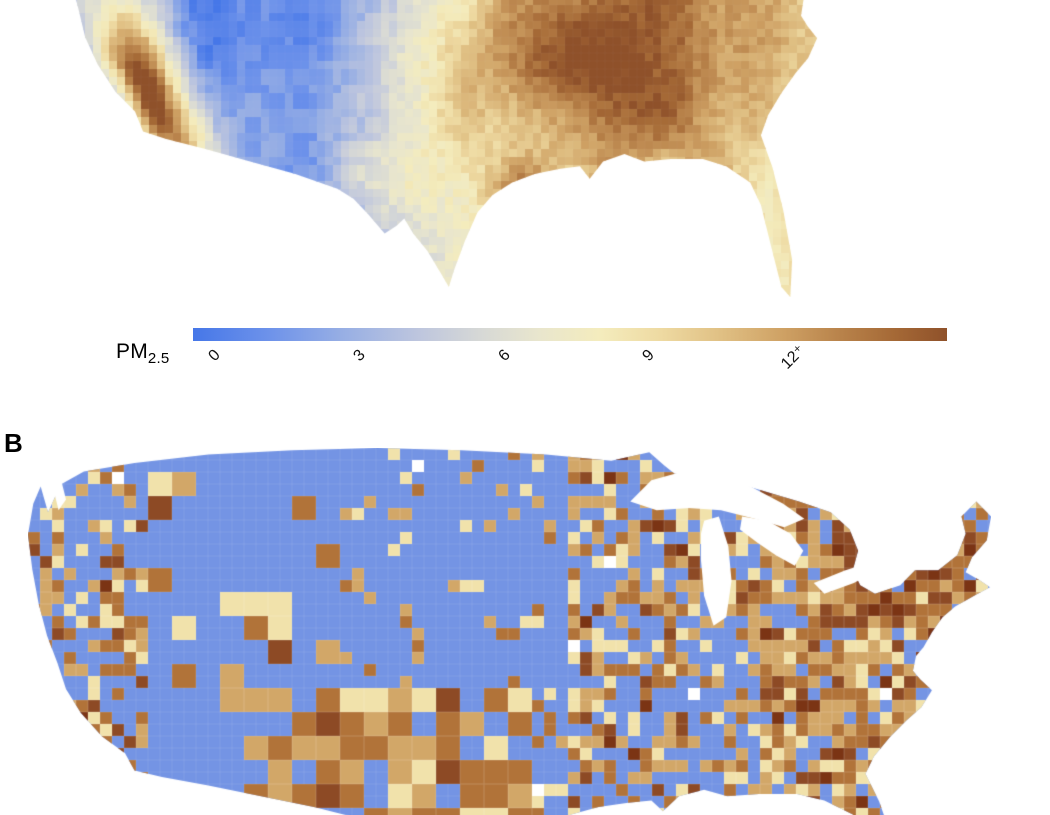  Describe the element at coordinates (648, 355) in the screenshot. I see `legend-tick-label: 9` at that location.